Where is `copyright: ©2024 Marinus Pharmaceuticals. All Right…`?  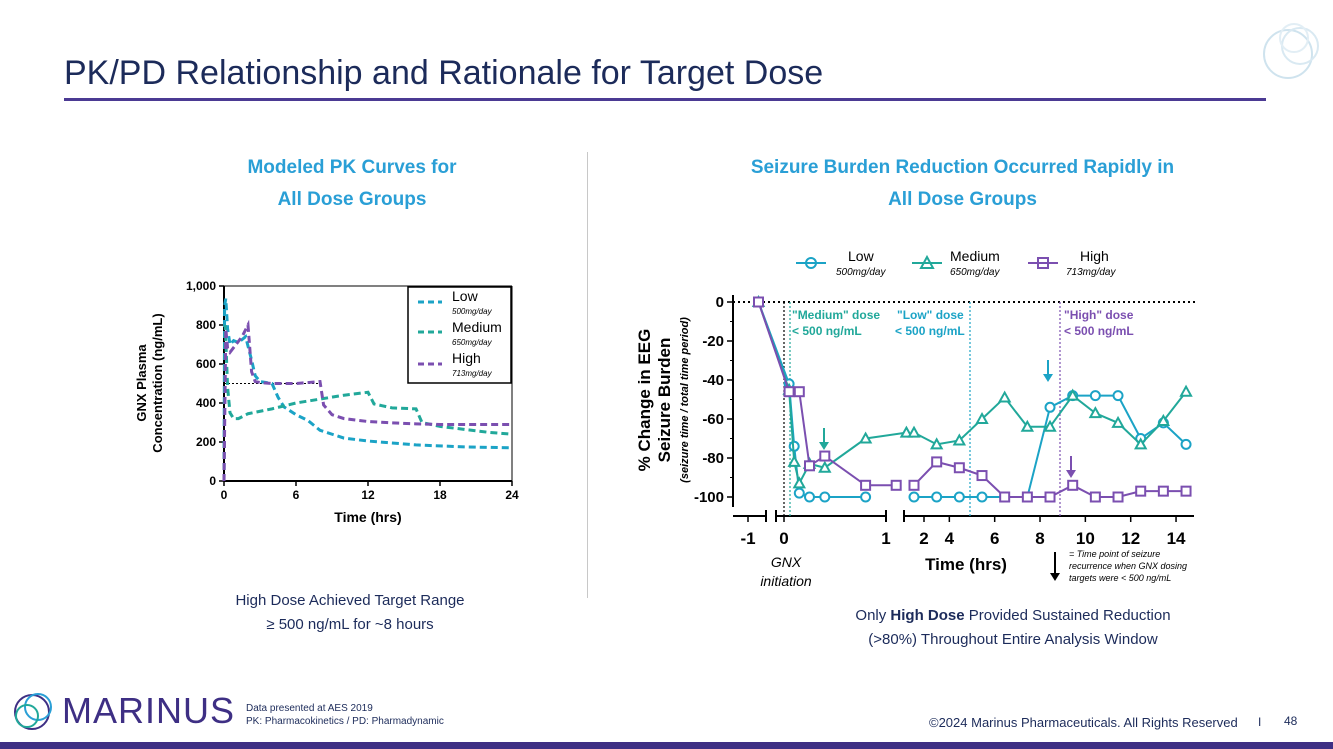
copyright: ©2024 Marinus Pharmaceuticals. All Right… is located at coordinates (1083, 722).